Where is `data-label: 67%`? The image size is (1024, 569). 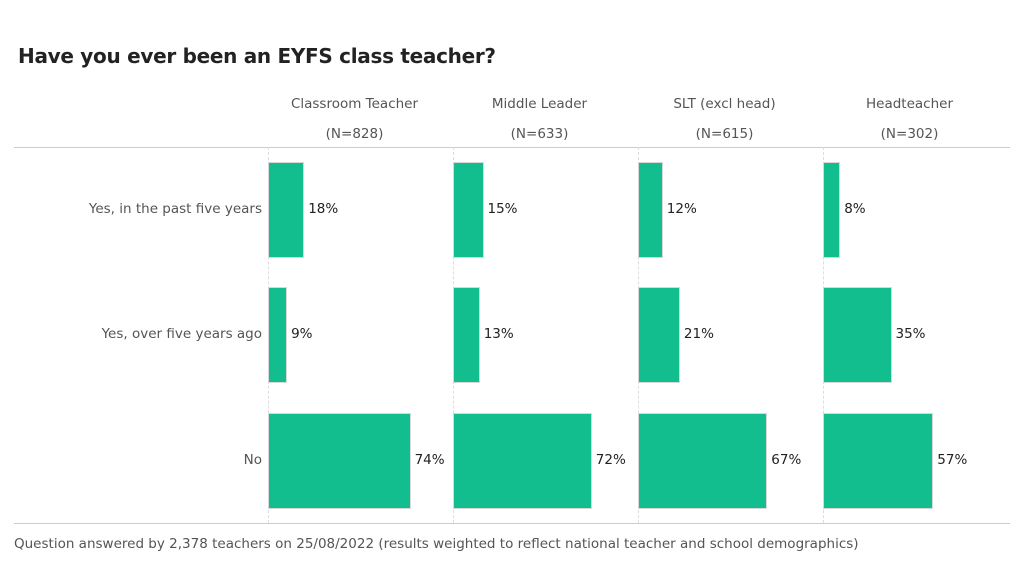
data-label: 67% is located at coordinates (786, 460).